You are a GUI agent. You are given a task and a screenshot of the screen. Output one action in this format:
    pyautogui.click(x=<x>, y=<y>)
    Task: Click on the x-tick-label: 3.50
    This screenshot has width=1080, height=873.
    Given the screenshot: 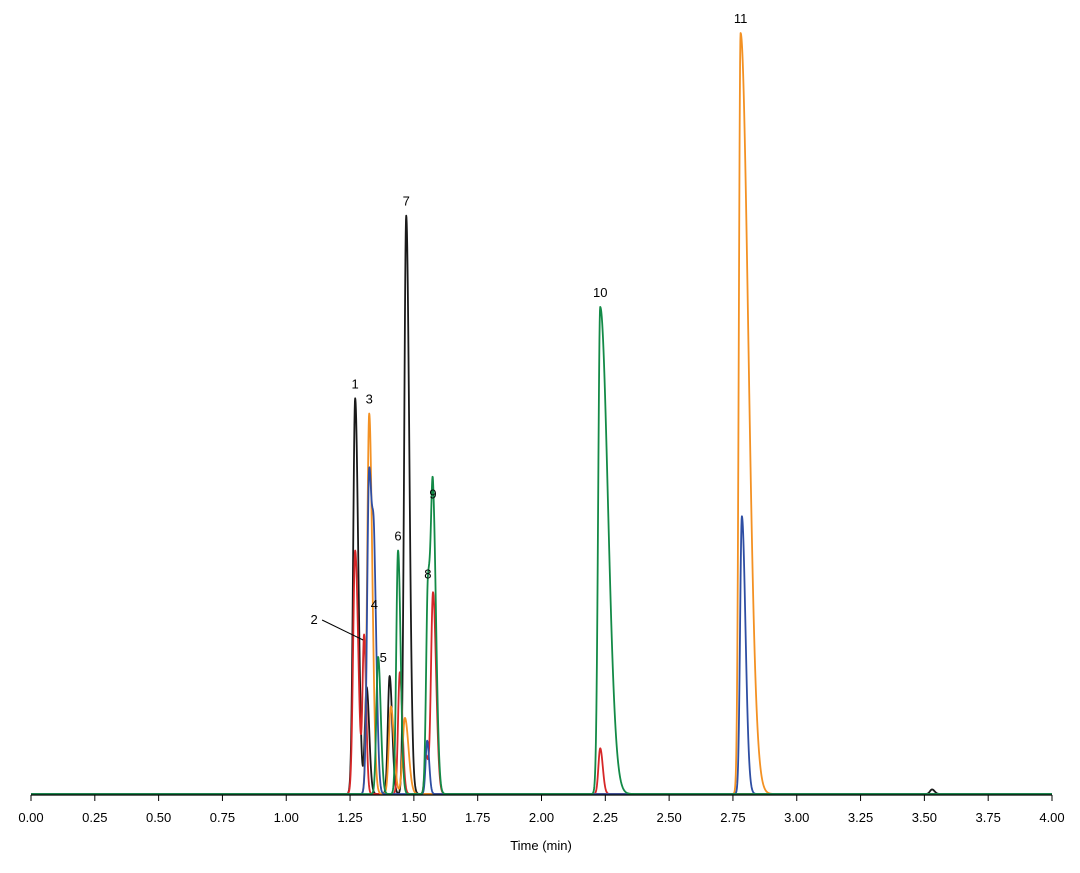 What is the action you would take?
    pyautogui.click(x=924, y=817)
    